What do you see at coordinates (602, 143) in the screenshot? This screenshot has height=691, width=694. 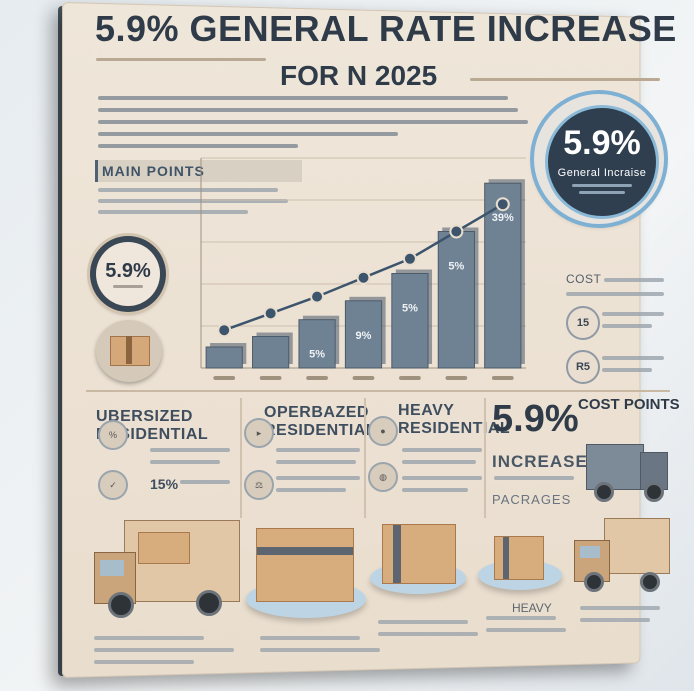 I see `badge-percent: 5.9%` at bounding box center [602, 143].